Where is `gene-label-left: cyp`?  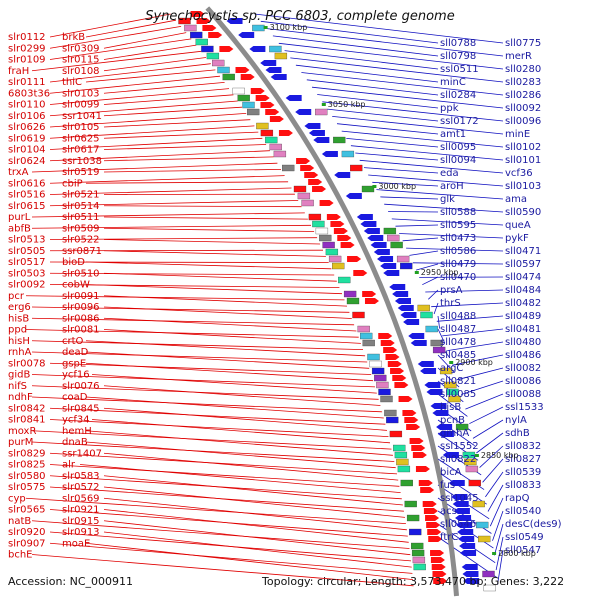 gene-label-left: cyp is located at coordinates (17, 498).